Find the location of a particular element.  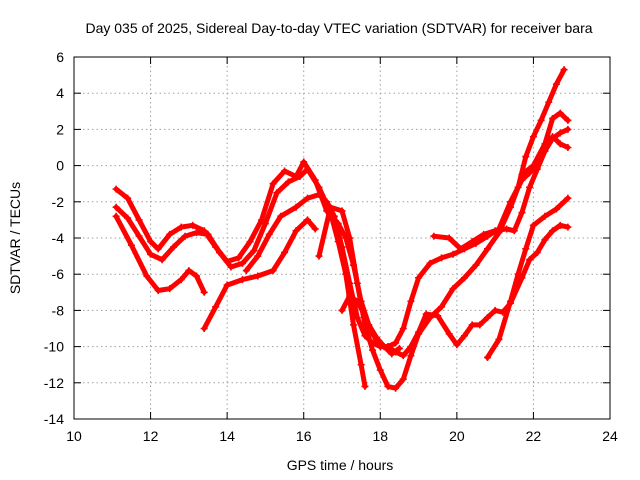

y-tick-label--10: -10 is located at coordinates (54, 347).